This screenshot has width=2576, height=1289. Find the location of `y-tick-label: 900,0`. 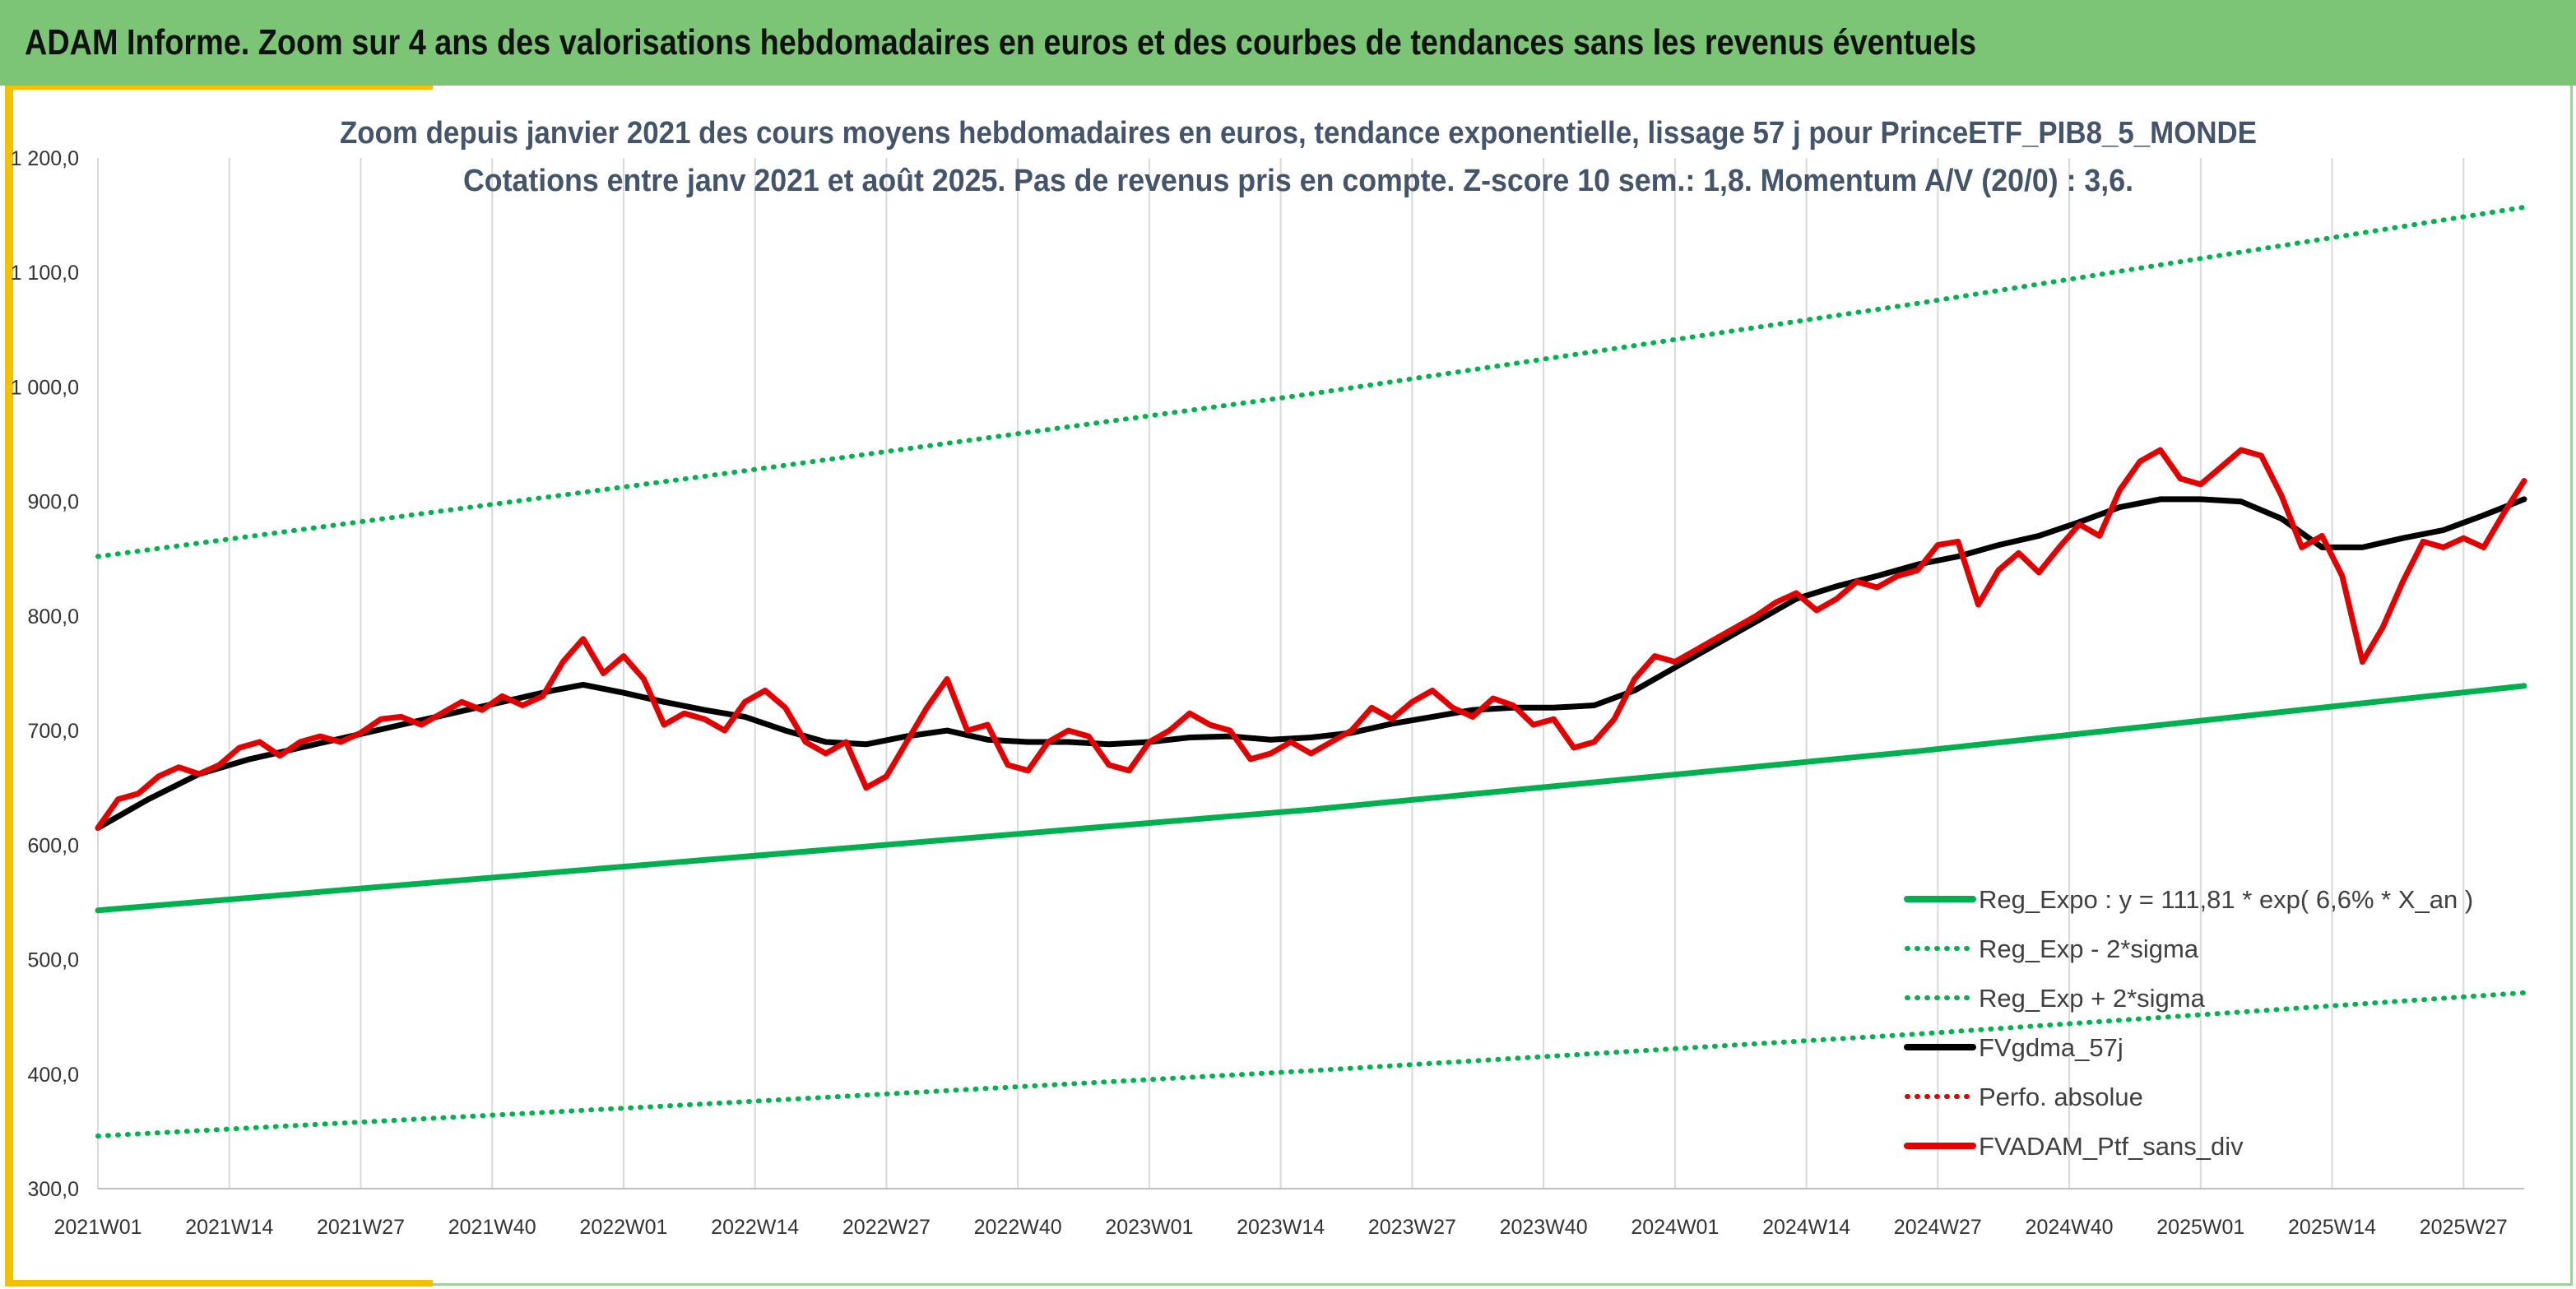

y-tick-label: 900,0 is located at coordinates (53, 502).